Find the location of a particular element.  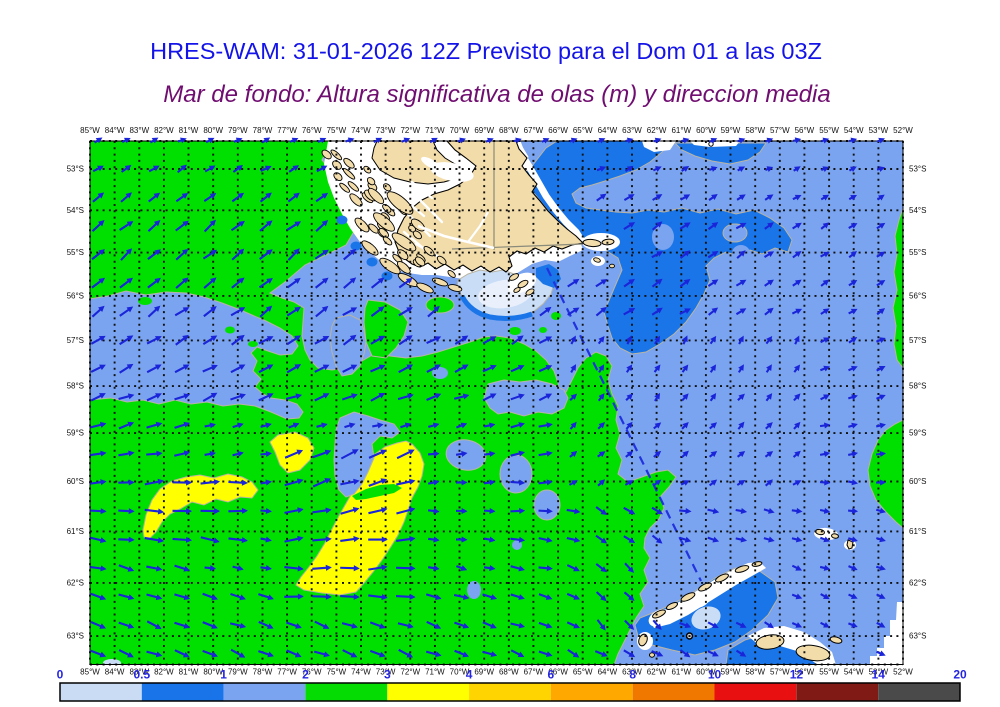

svg-text: 52°W is located at coordinates (903, 130).